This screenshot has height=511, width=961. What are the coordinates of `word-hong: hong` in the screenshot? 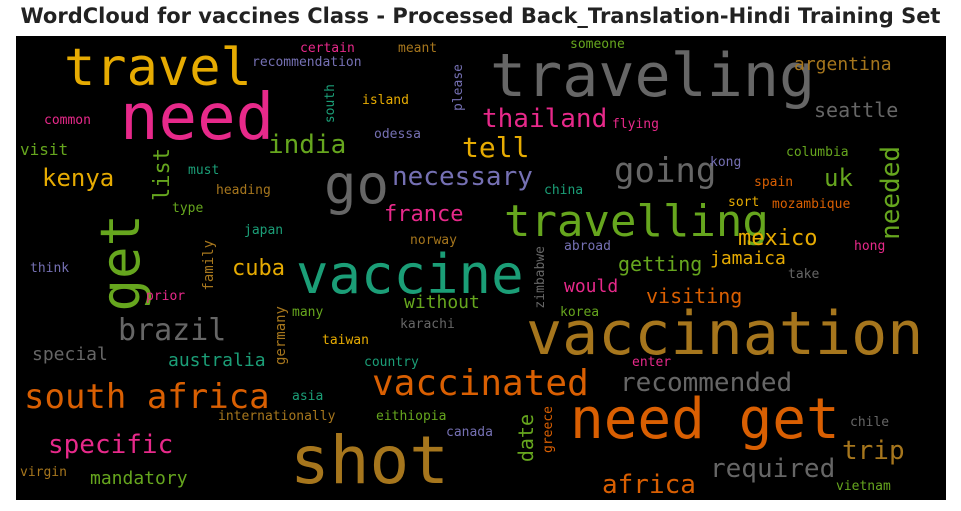 It's located at (870, 246).